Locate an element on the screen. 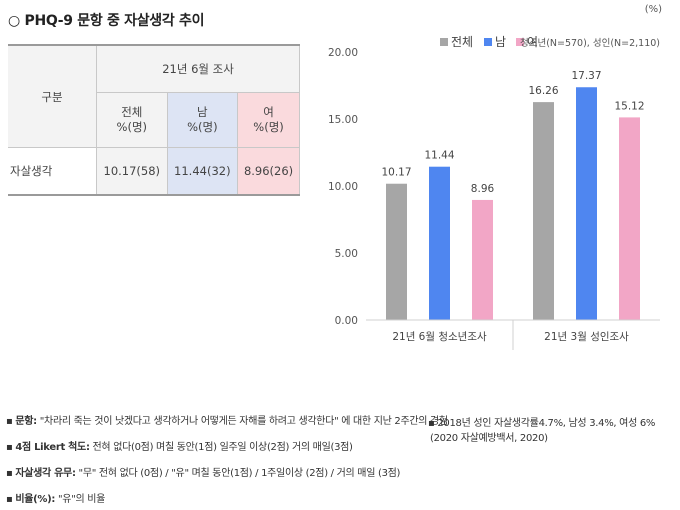  reference-source: (2020 자살예방백서, 2020) is located at coordinates (489, 438).